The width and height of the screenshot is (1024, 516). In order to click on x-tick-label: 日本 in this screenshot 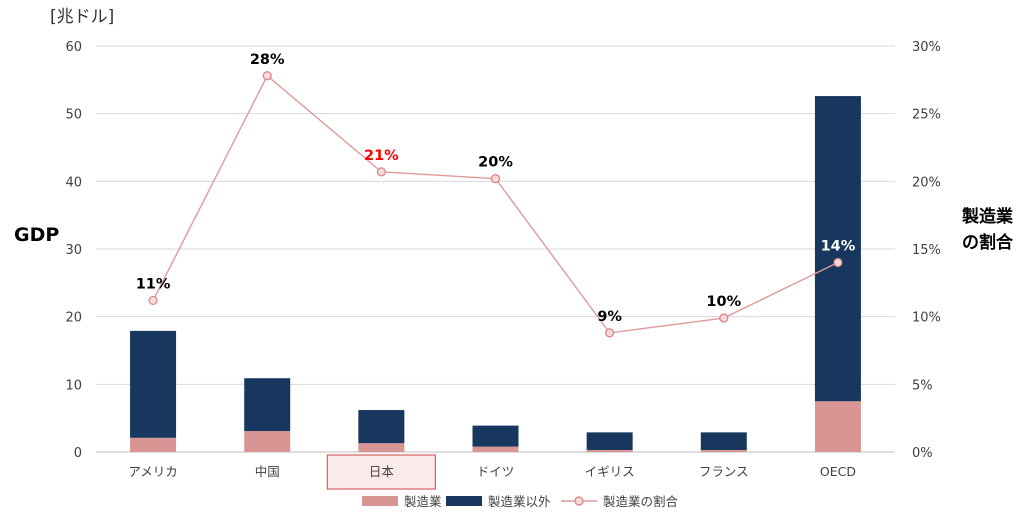, I will do `click(382, 471)`.